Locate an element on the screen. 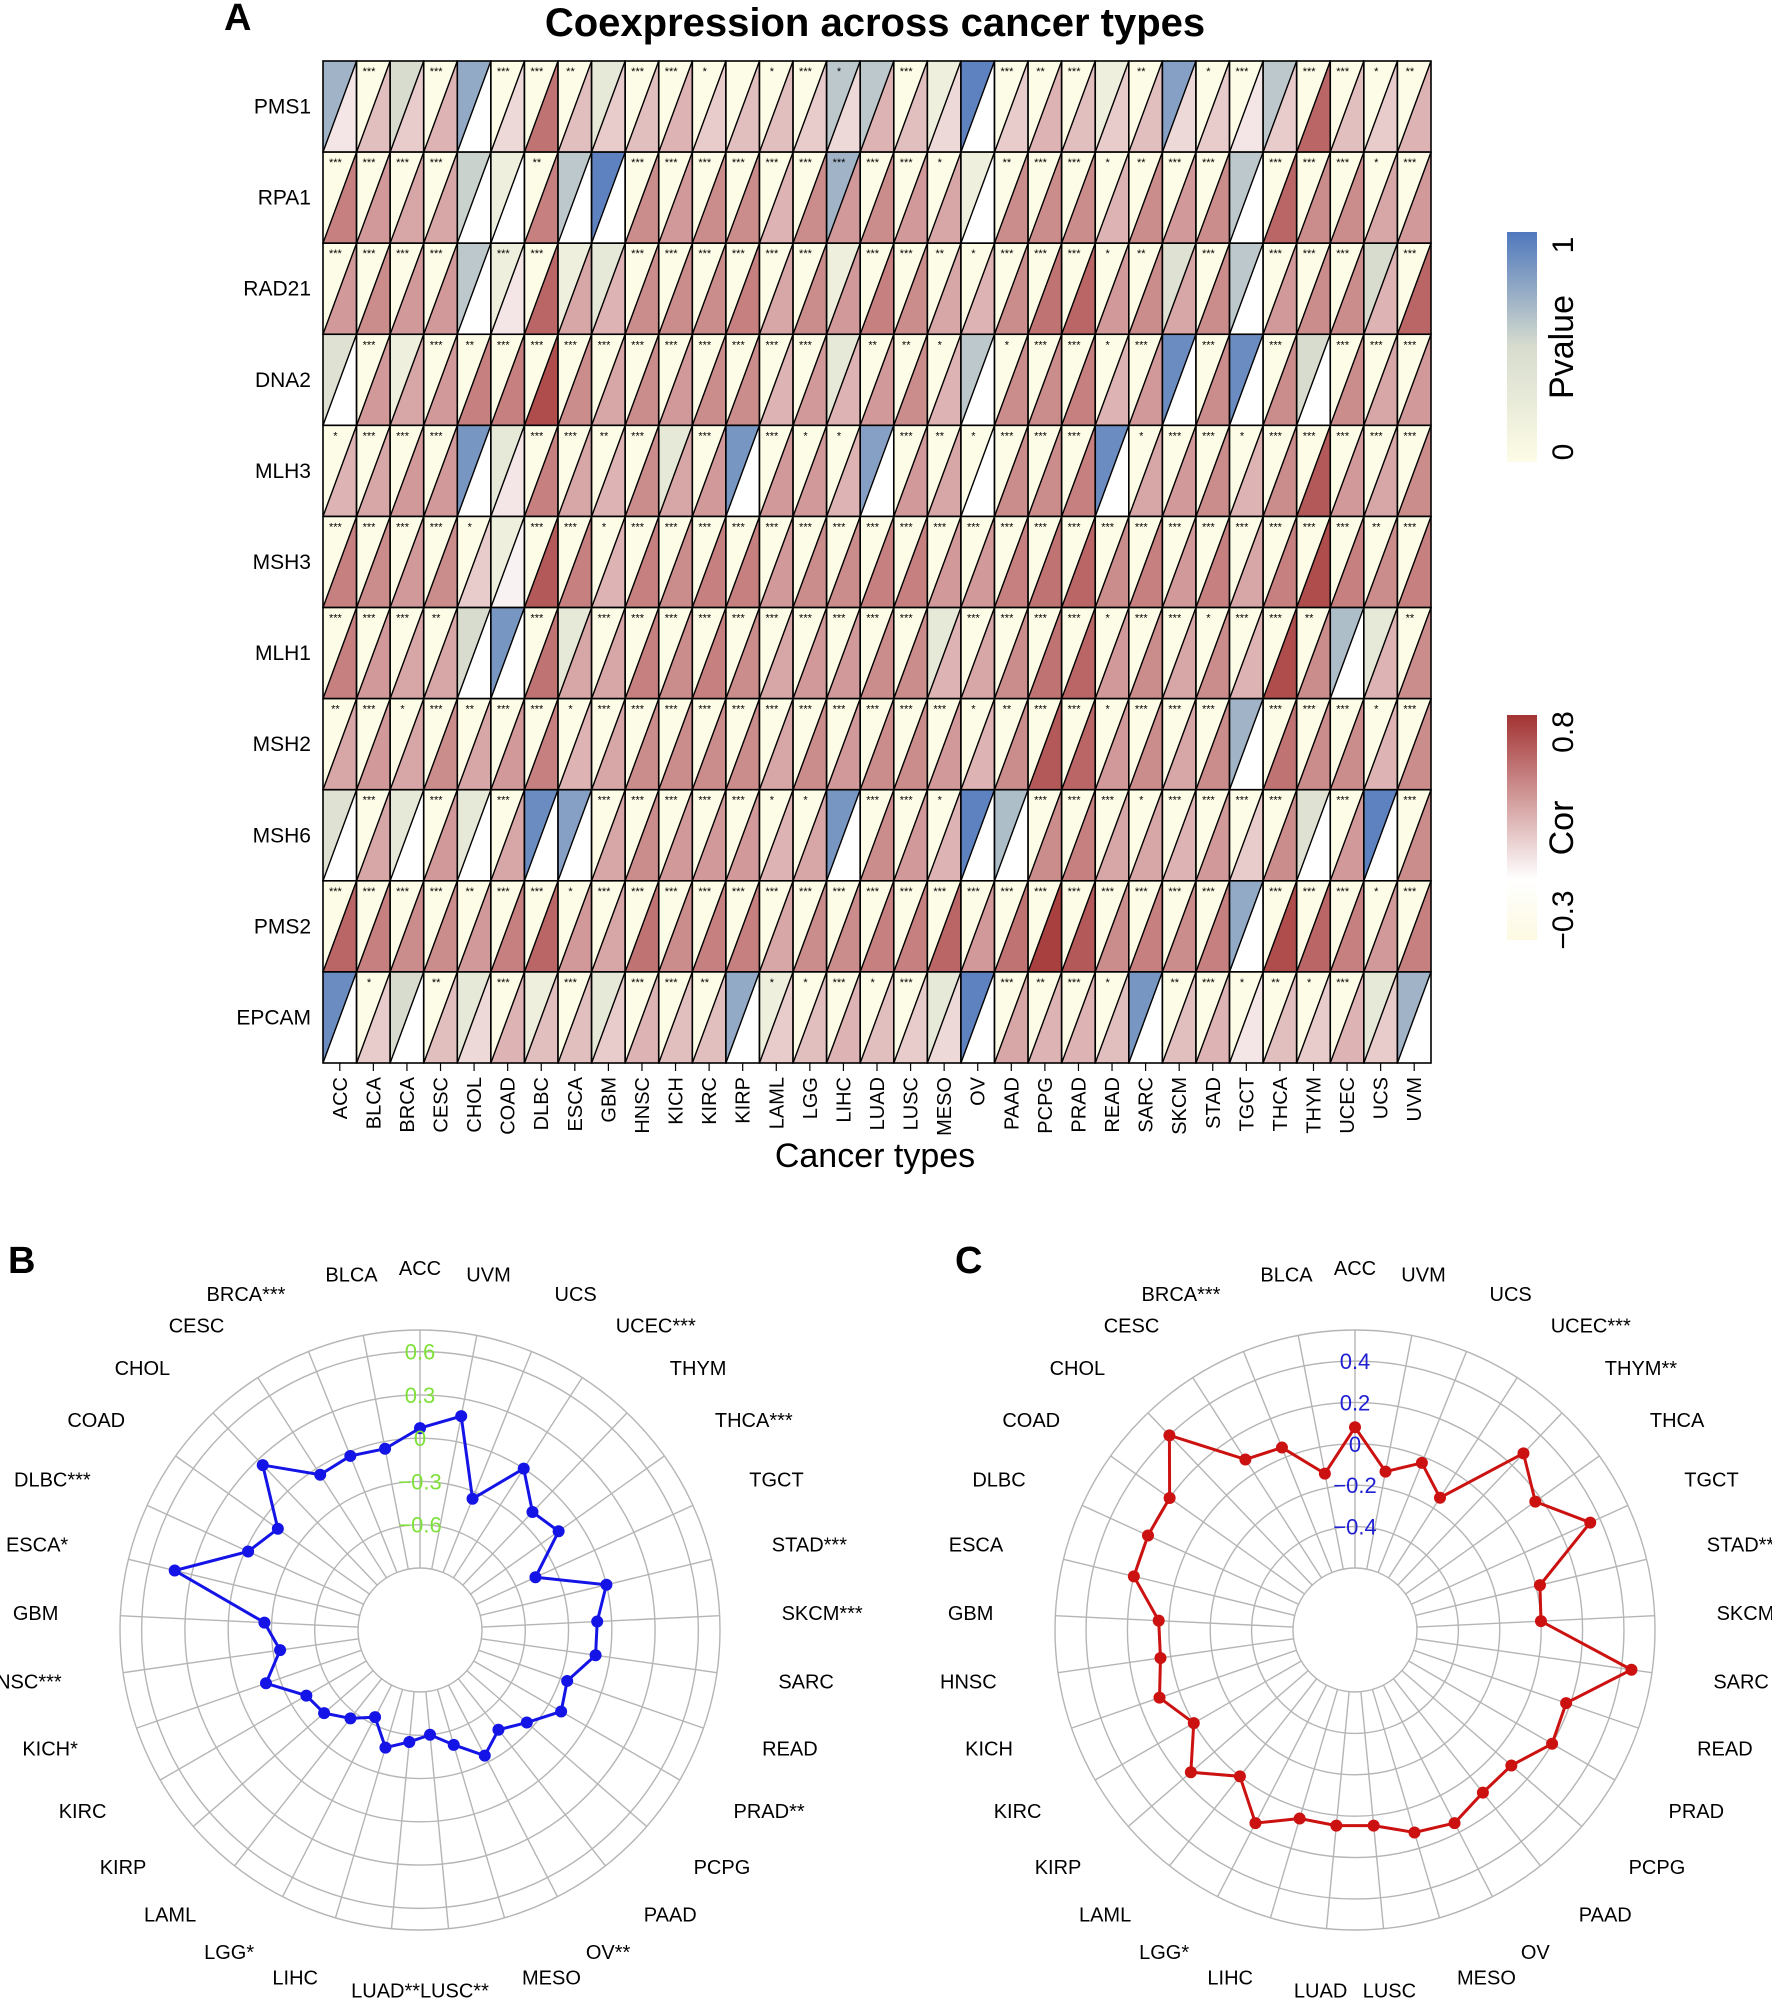 Image resolution: width=1772 pixels, height=2004 pixels. radar-category-label: BRCA*** is located at coordinates (246, 1295).